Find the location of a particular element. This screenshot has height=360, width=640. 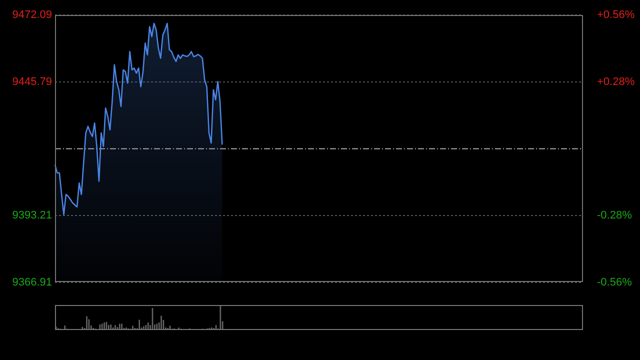

y2-tick-label: +0.56% is located at coordinates (616, 15).